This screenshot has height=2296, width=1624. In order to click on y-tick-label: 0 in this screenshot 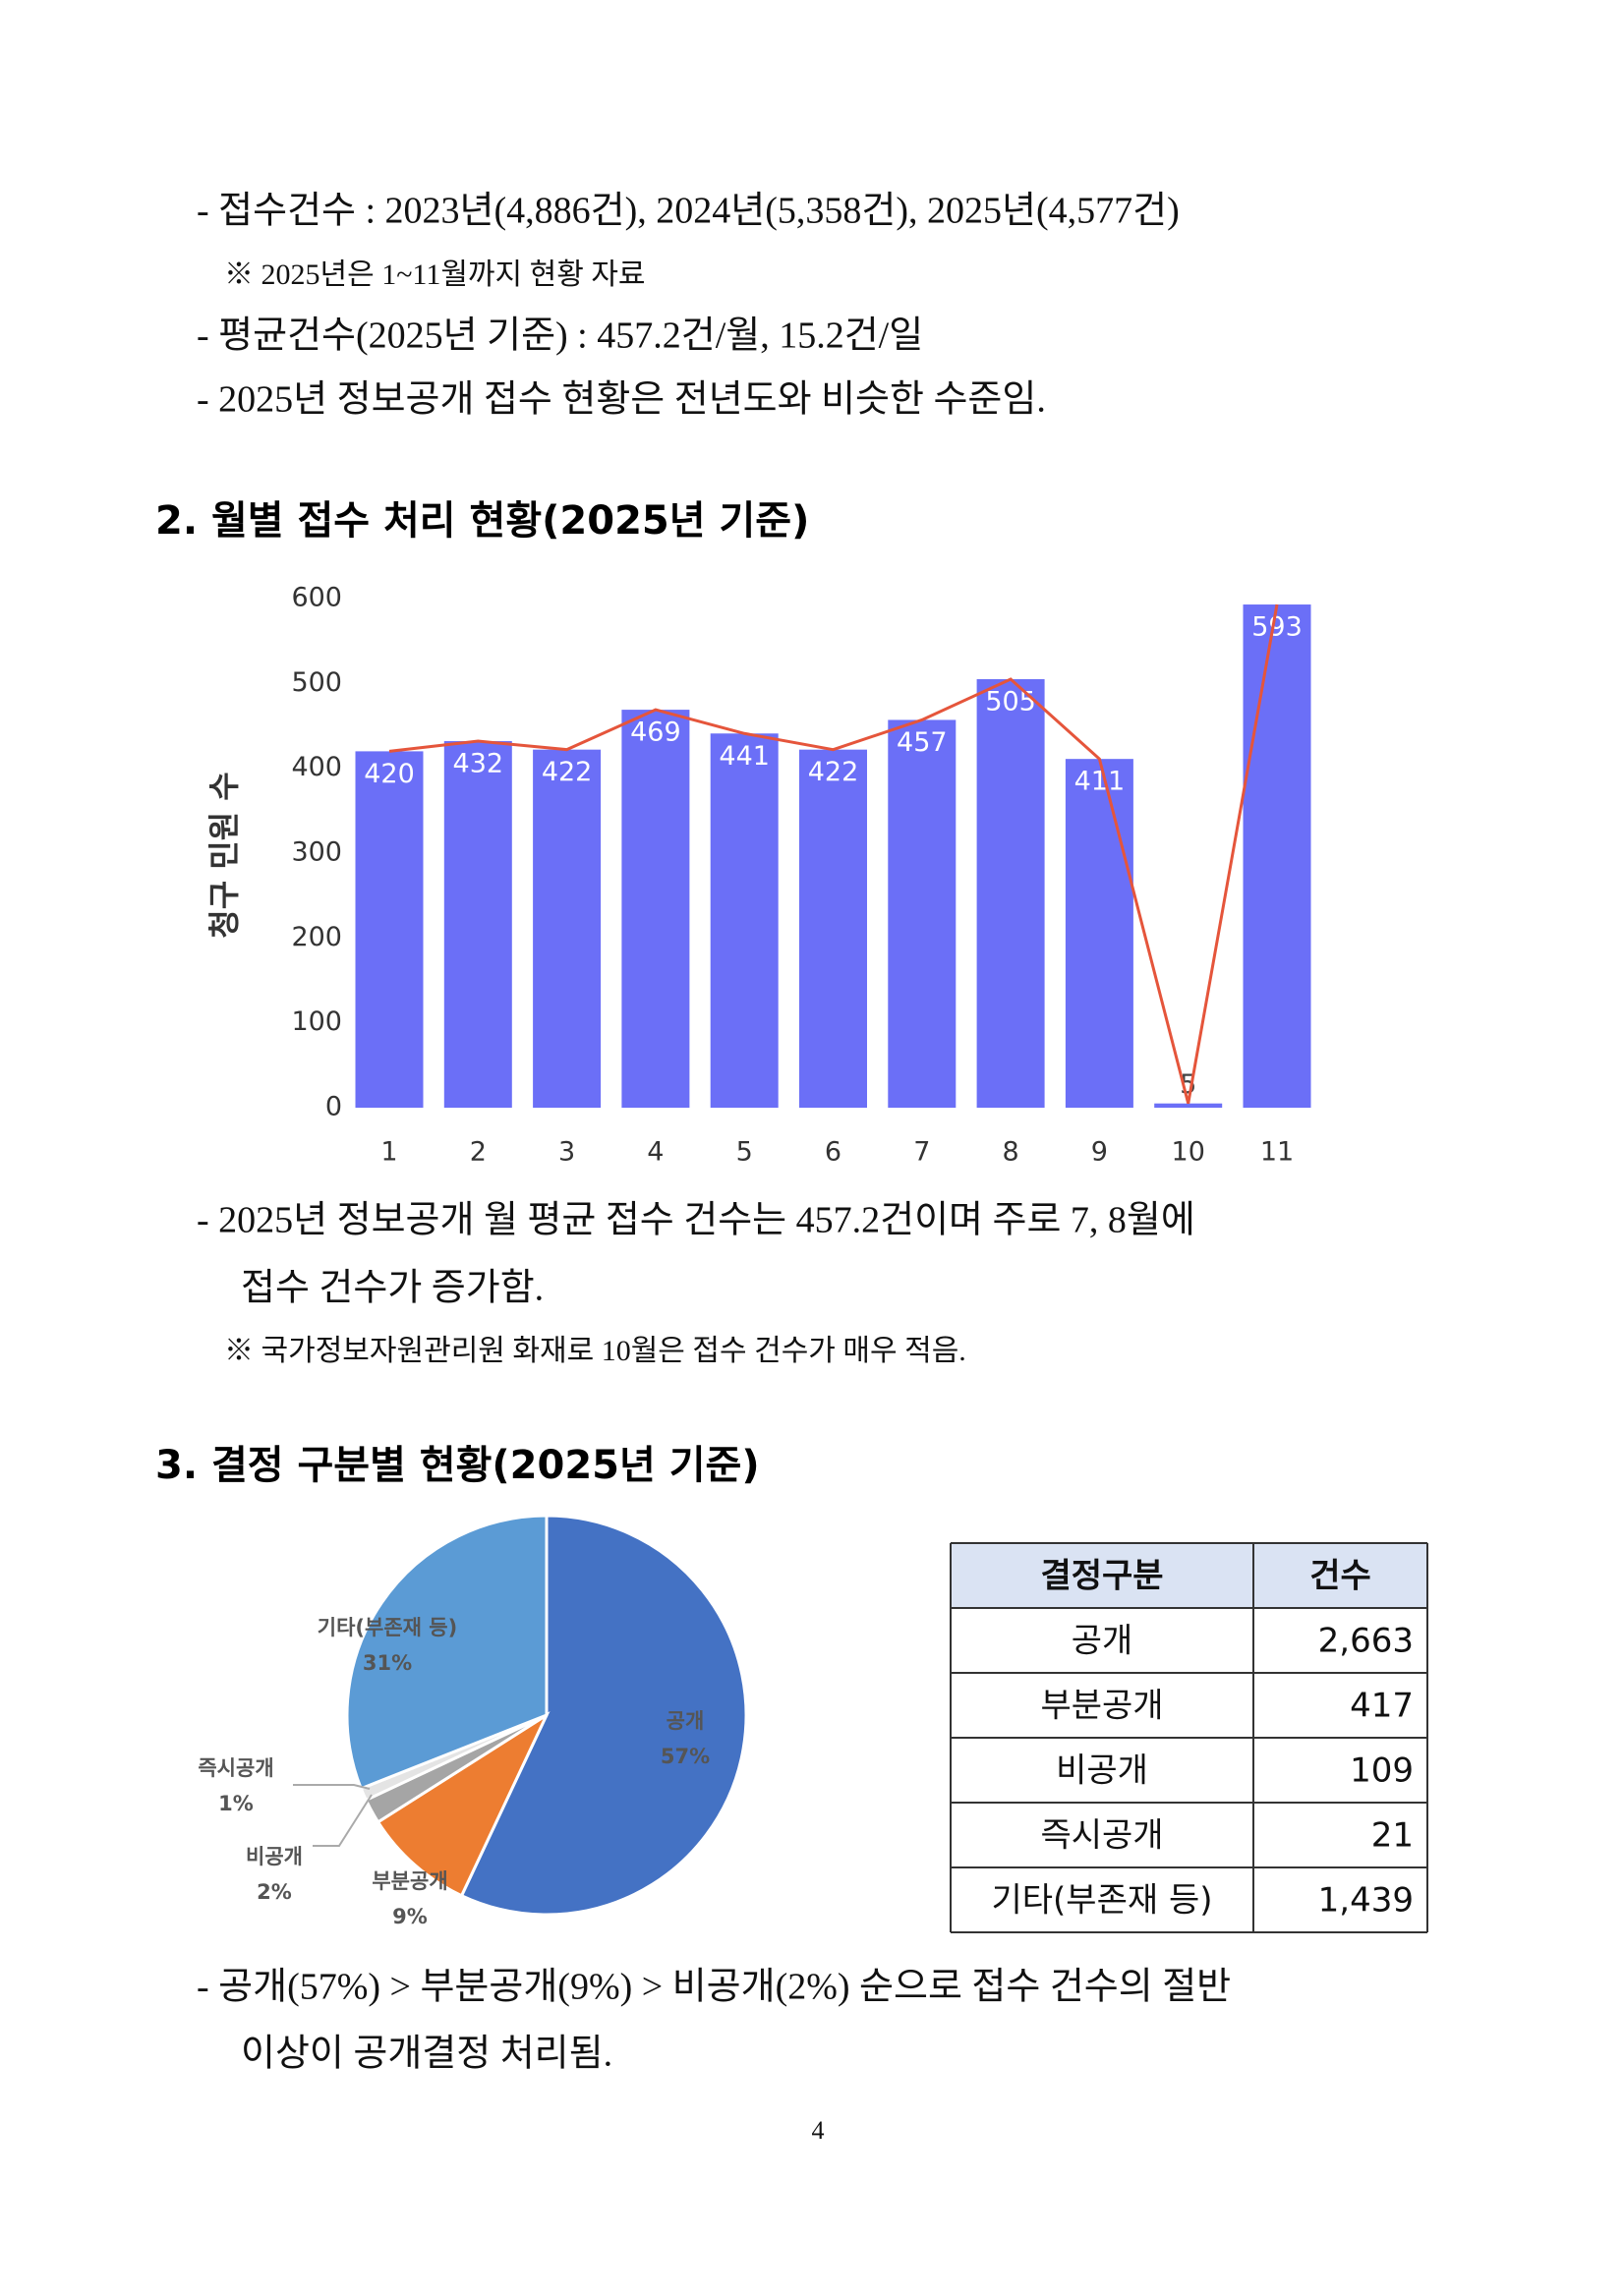, I will do `click(333, 1107)`.